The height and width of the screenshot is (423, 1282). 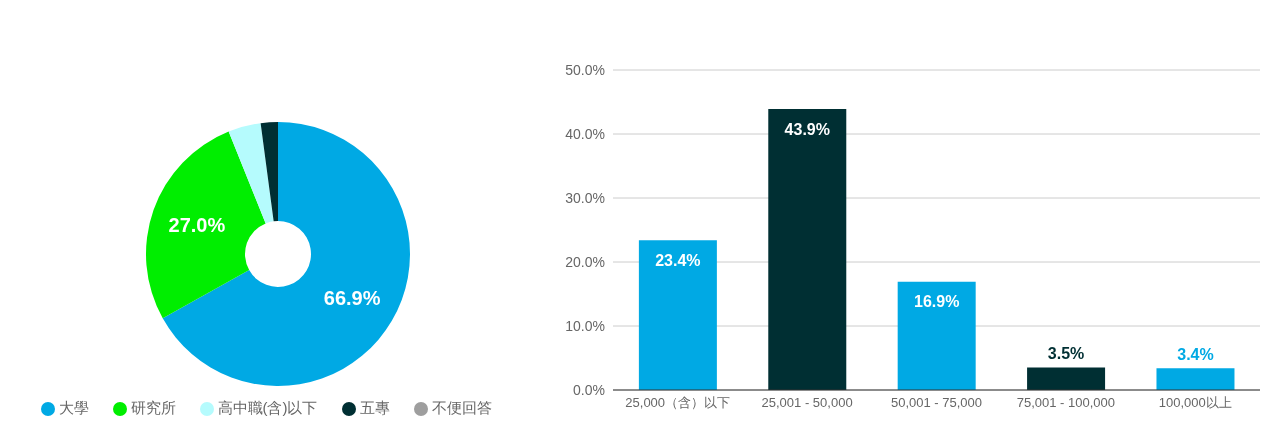 I want to click on legend-label: 五專, so click(x=374, y=407).